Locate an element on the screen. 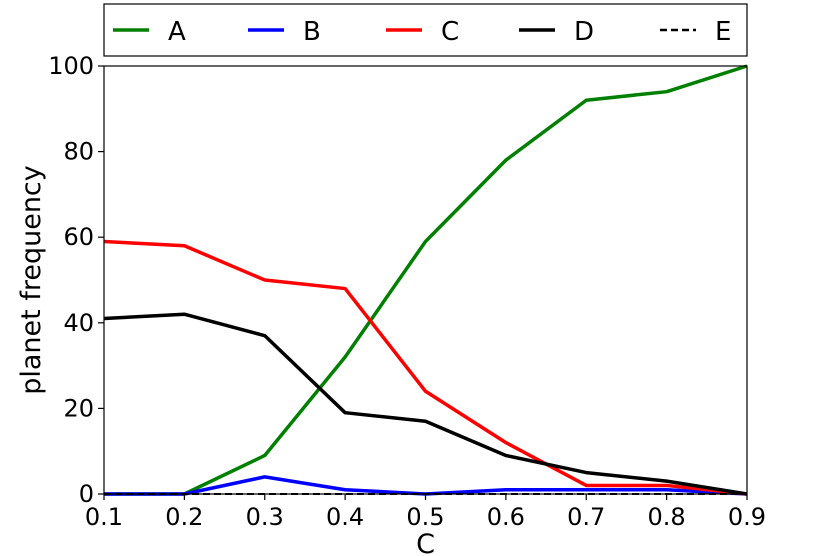  legend-label-e: E is located at coordinates (723, 32).